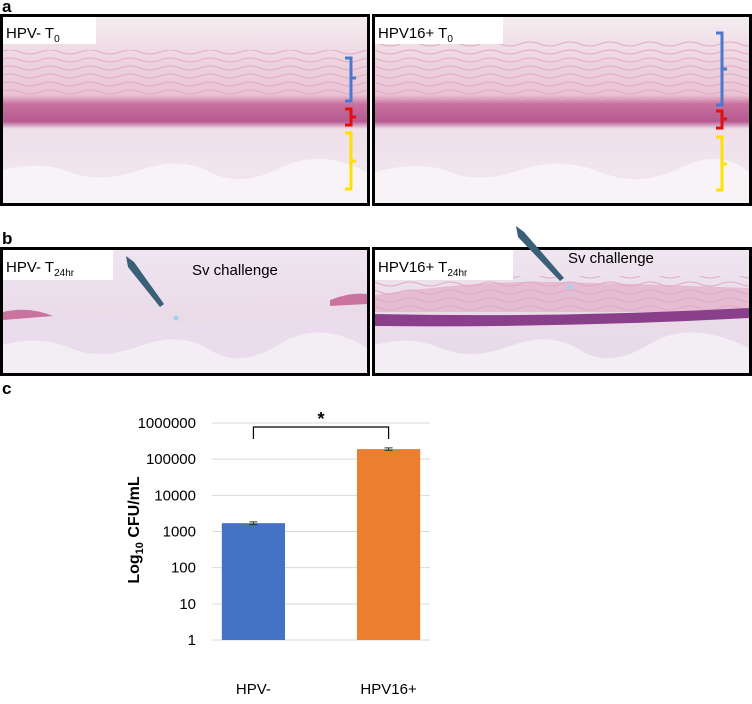 Image resolution: width=752 pixels, height=704 pixels. Describe the element at coordinates (175, 495) in the screenshot. I see `y-tick-label: 10000` at that location.